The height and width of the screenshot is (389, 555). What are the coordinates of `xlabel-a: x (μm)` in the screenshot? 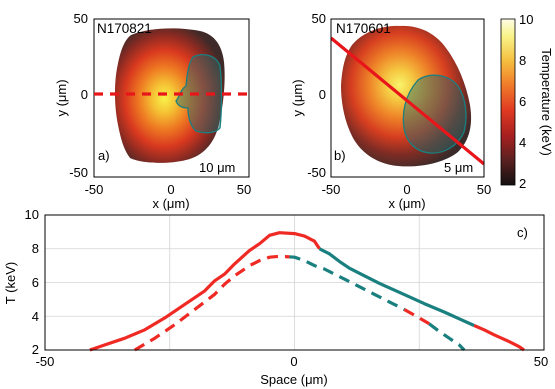 It's located at (170, 203).